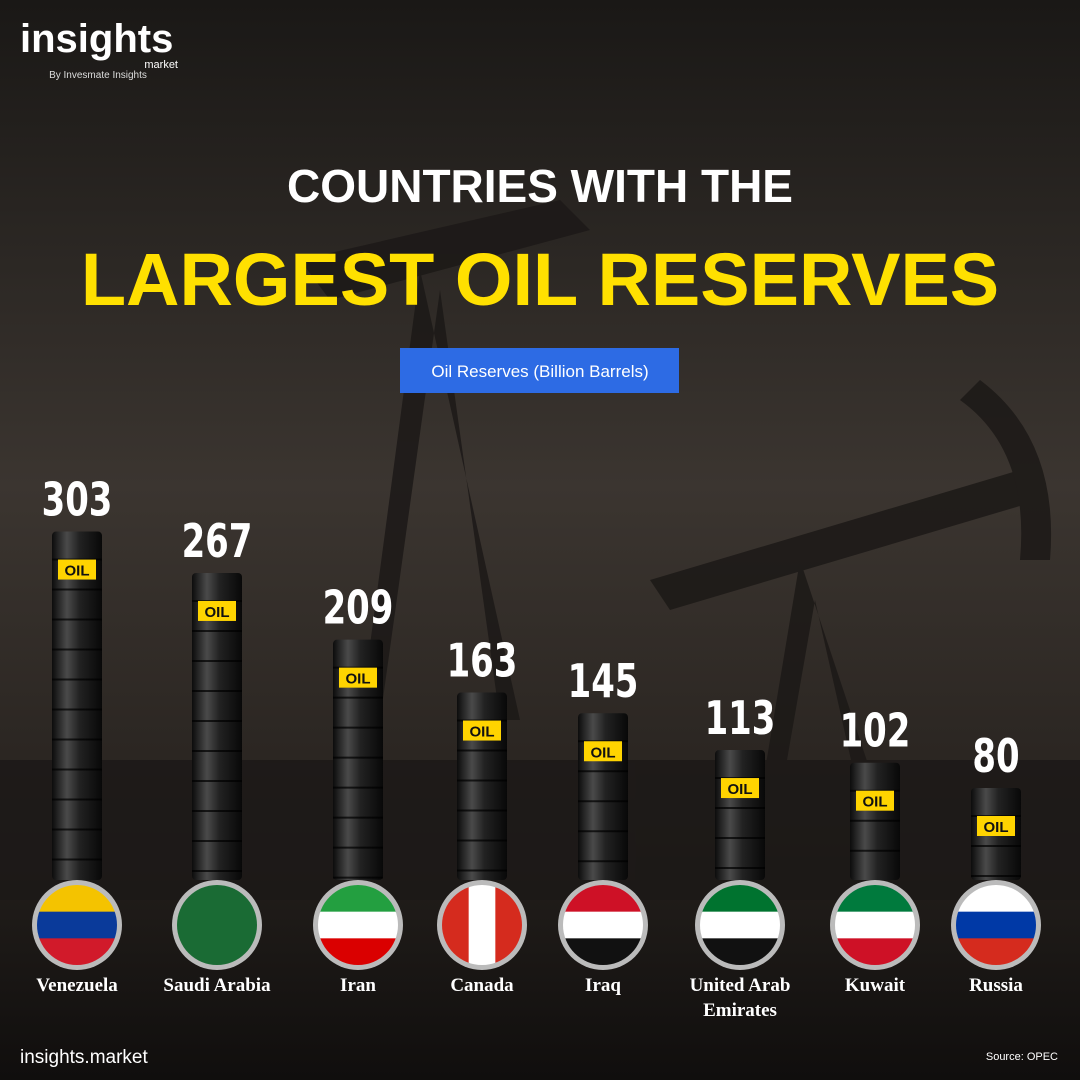 This screenshot has height=1080, width=1080. Describe the element at coordinates (77, 985) in the screenshot. I see `category-label: Venezuela` at that location.